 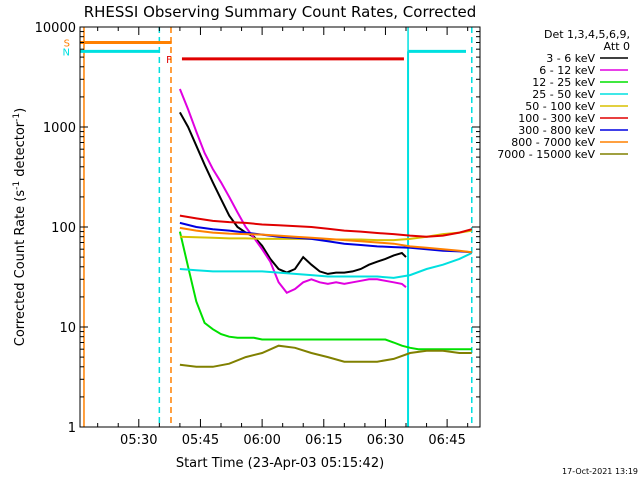 What do you see at coordinates (323, 440) in the screenshot?
I see `x-tick-label: 06:15` at bounding box center [323, 440].